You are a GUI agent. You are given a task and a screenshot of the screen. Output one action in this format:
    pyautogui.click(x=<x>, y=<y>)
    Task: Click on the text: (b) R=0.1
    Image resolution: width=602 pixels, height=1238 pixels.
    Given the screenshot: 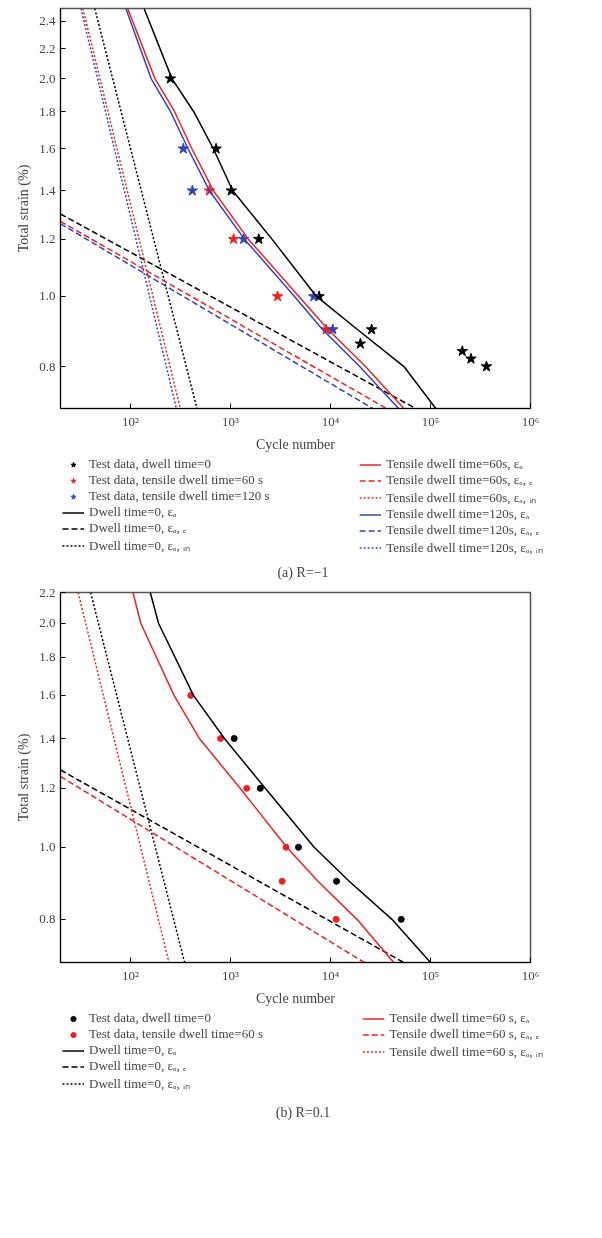 What is the action you would take?
    pyautogui.click(x=303, y=1112)
    